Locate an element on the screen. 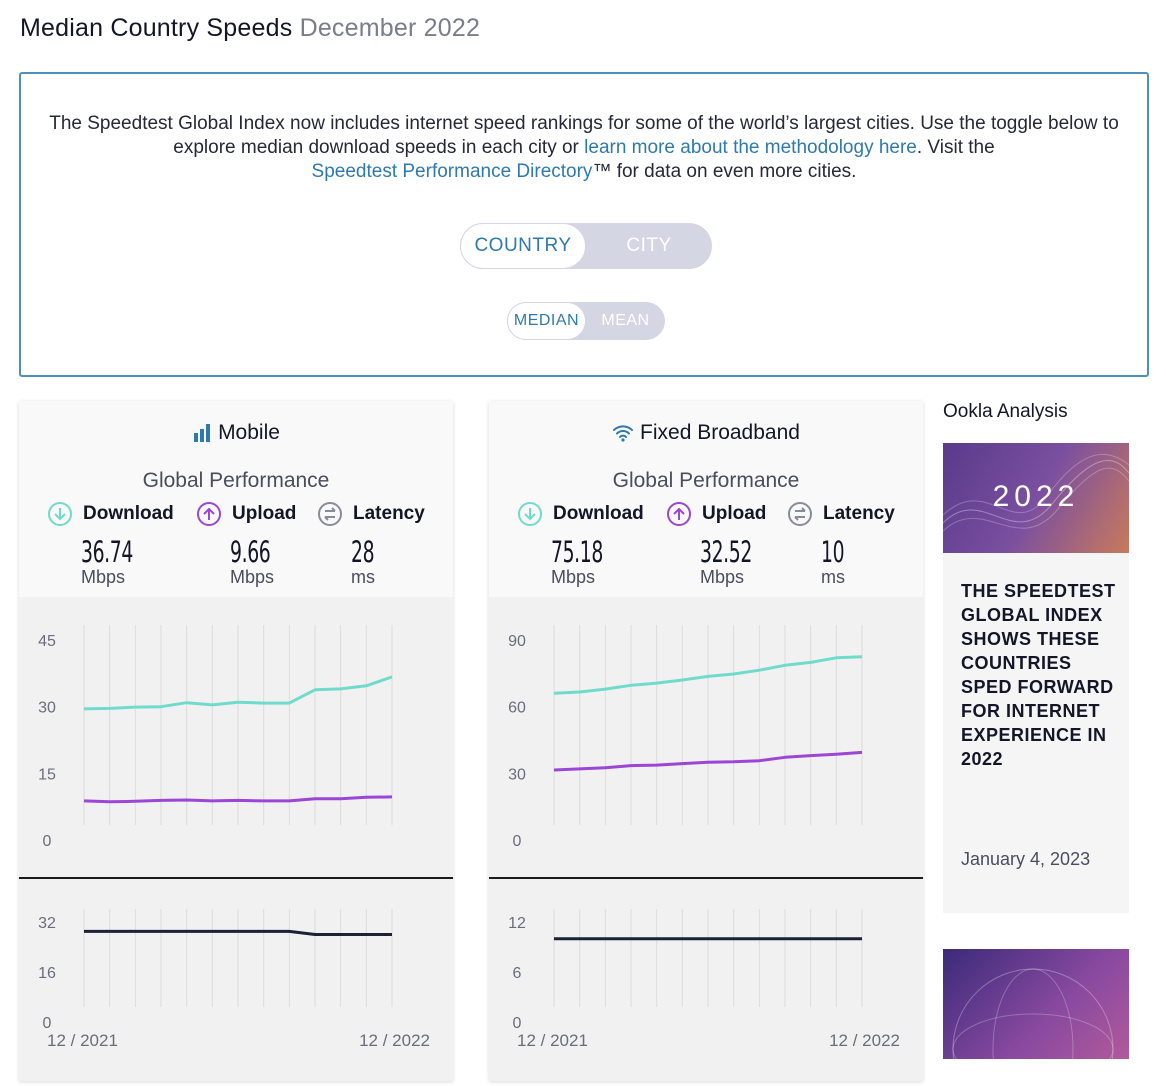 The image size is (1166, 1086). mobile-upload-value: 9.66 is located at coordinates (250, 552).